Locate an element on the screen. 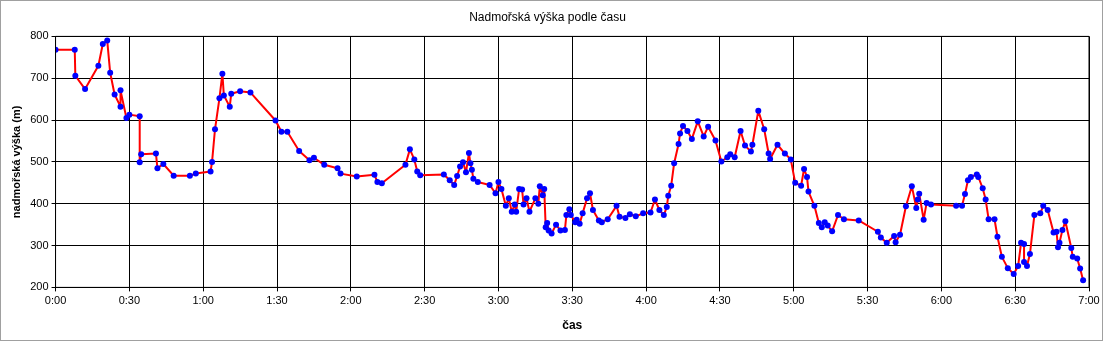 This screenshot has height=341, width=1103. y-axis-title: nadmořská výška (m) is located at coordinates (15, 162).